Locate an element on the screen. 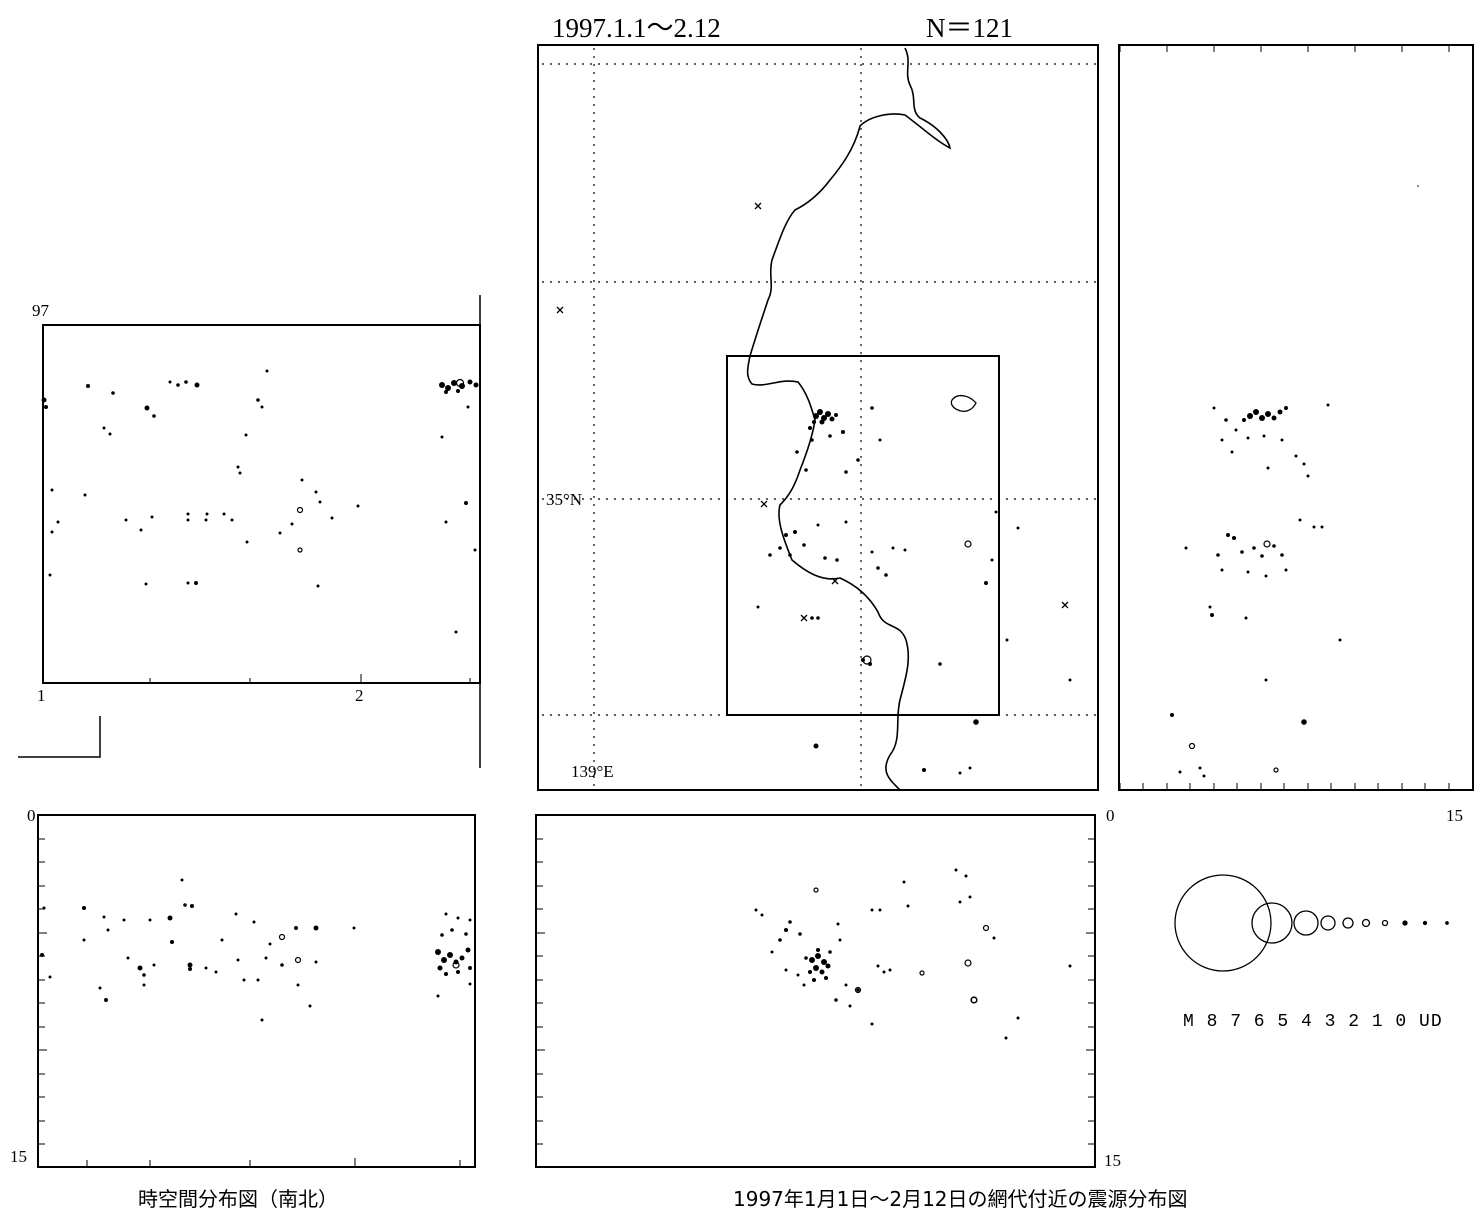 This screenshot has height=1220, width=1476. legend-m2 is located at coordinates (1385, 923).